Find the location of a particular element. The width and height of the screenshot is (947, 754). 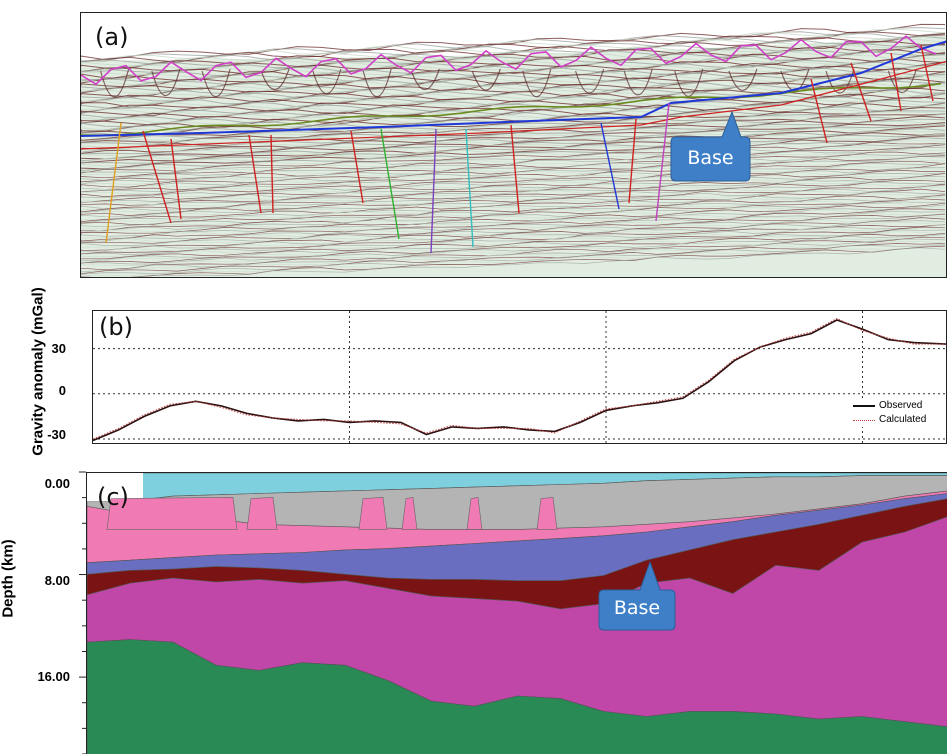

depth-tick-8: 8.00 is located at coordinates (57, 580).